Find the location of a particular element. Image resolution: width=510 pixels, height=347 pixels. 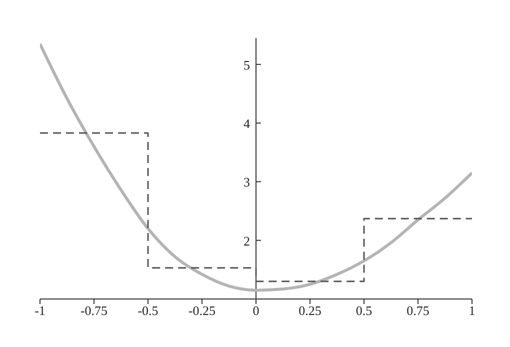

x-tick-label: 0.25 is located at coordinates (310, 310).